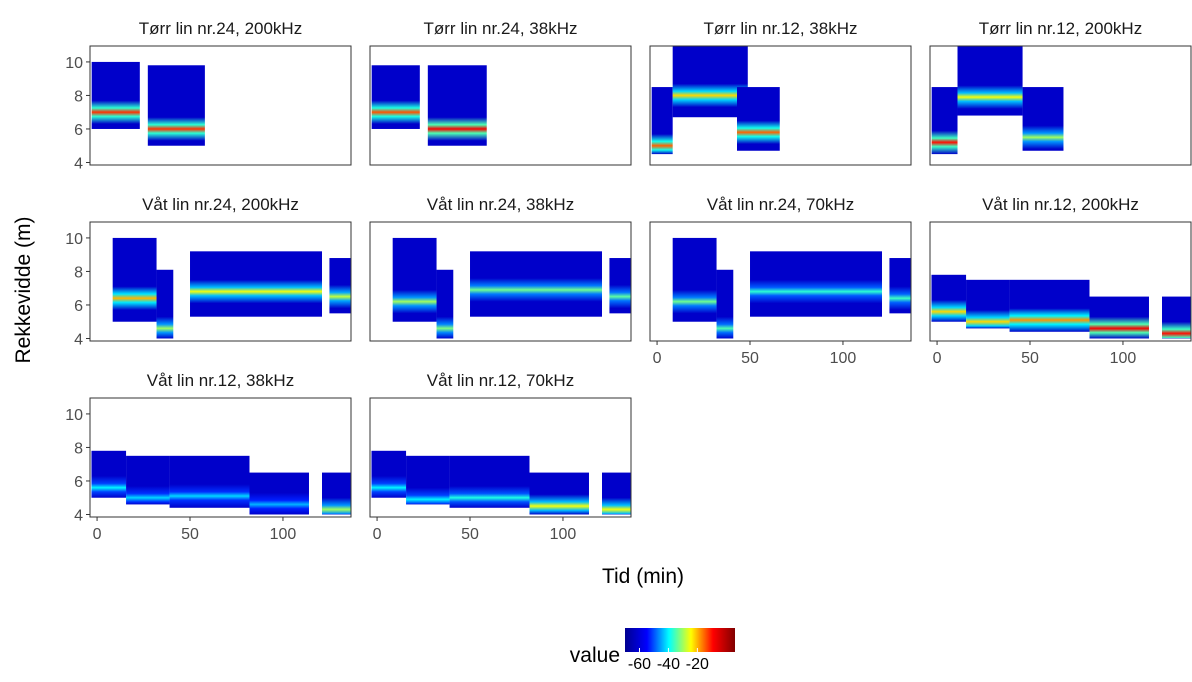  What do you see at coordinates (501, 28) in the screenshot?
I see `facet-title: Tørr lin nr.24, 38kHz` at bounding box center [501, 28].